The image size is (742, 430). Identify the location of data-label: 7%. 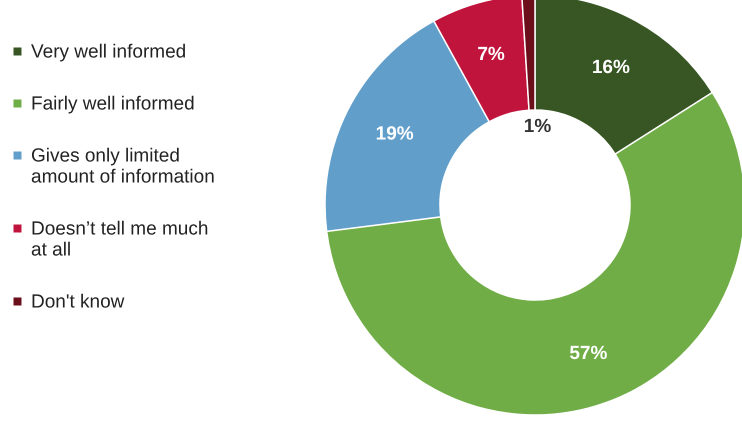
(491, 54).